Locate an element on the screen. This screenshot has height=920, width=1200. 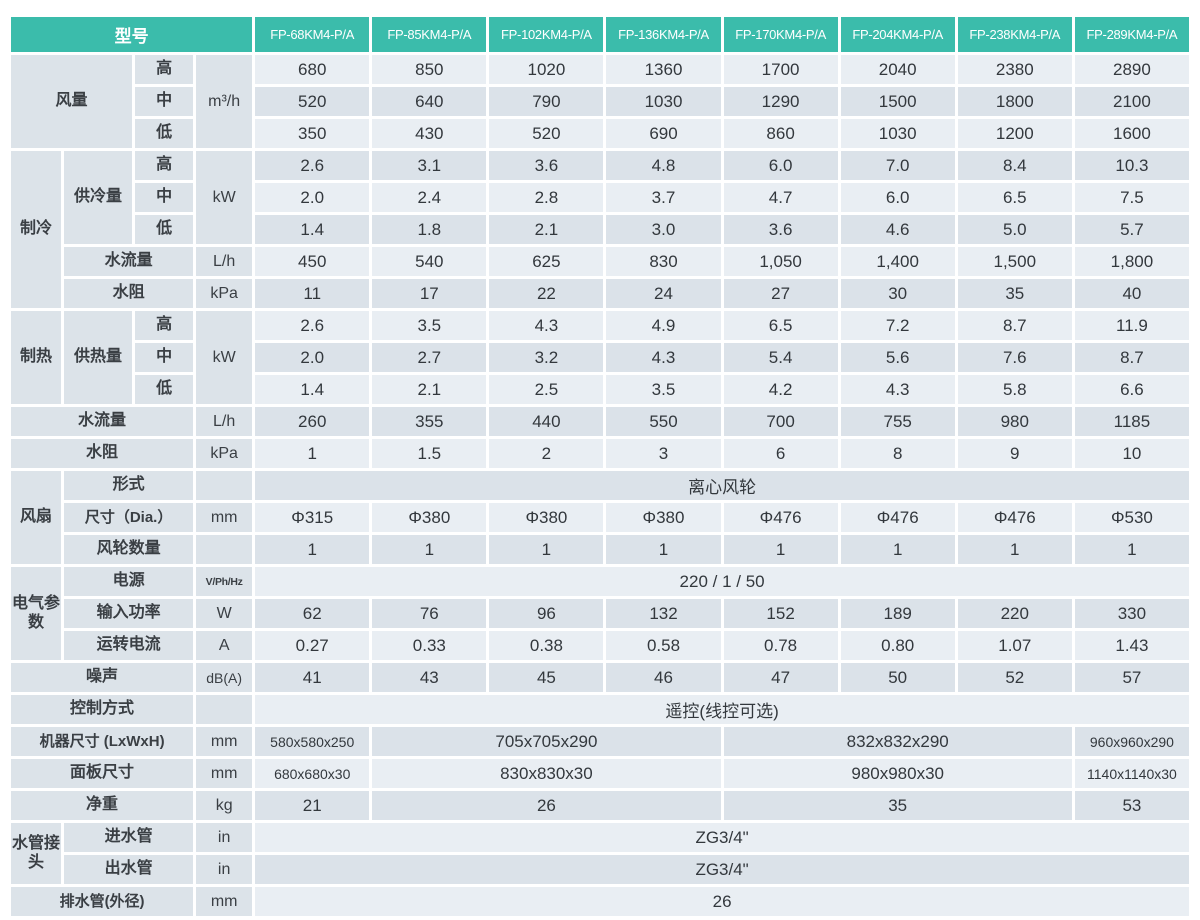
unit-power-supply: V/Ph/Hz is located at coordinates (224, 581).